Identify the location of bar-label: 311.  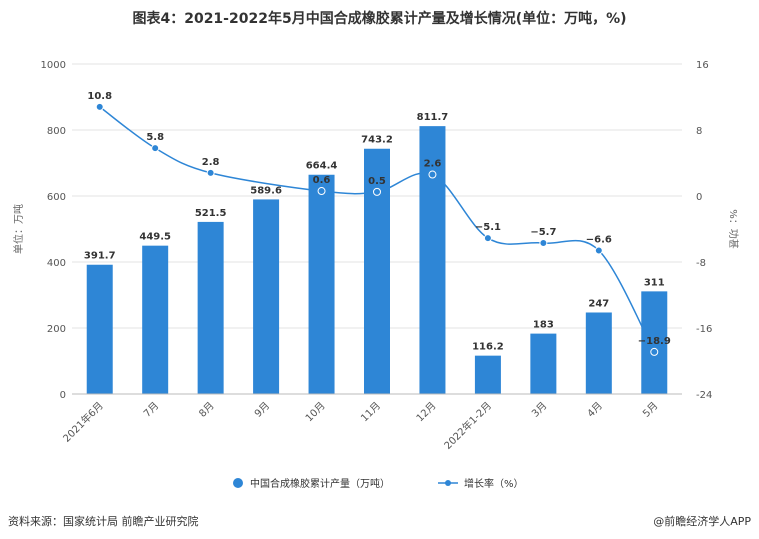
(654, 282).